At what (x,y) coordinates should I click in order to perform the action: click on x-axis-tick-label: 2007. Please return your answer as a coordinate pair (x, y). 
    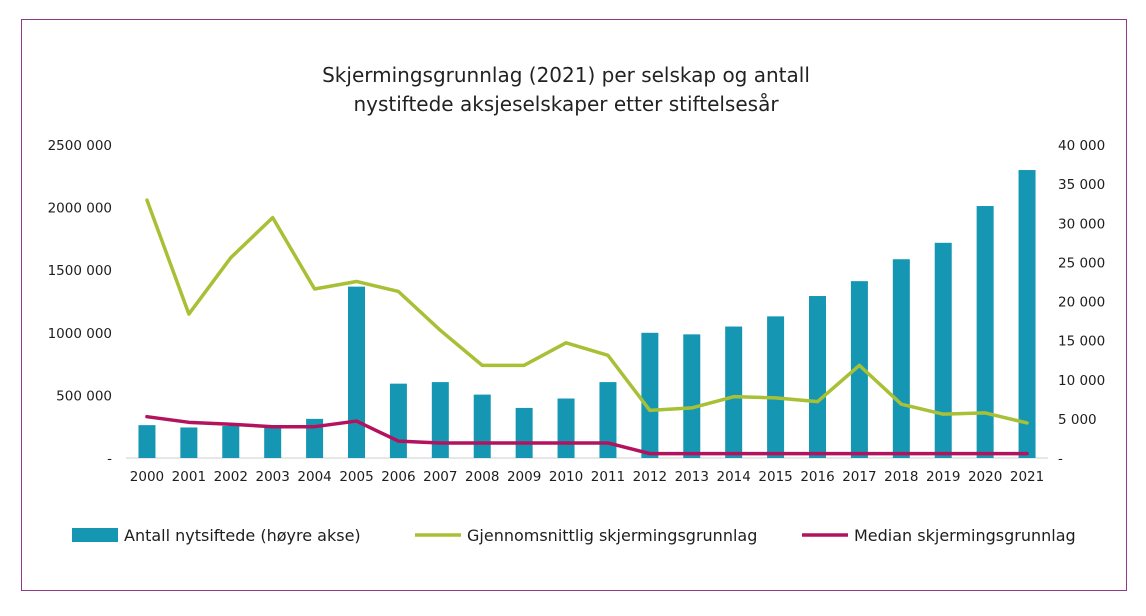
    Looking at the image, I should click on (440, 477).